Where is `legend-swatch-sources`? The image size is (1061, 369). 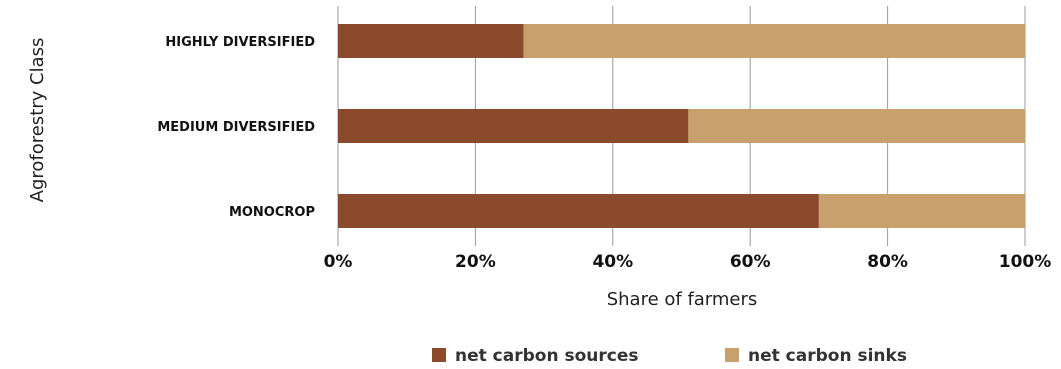
legend-swatch-sources is located at coordinates (439, 355).